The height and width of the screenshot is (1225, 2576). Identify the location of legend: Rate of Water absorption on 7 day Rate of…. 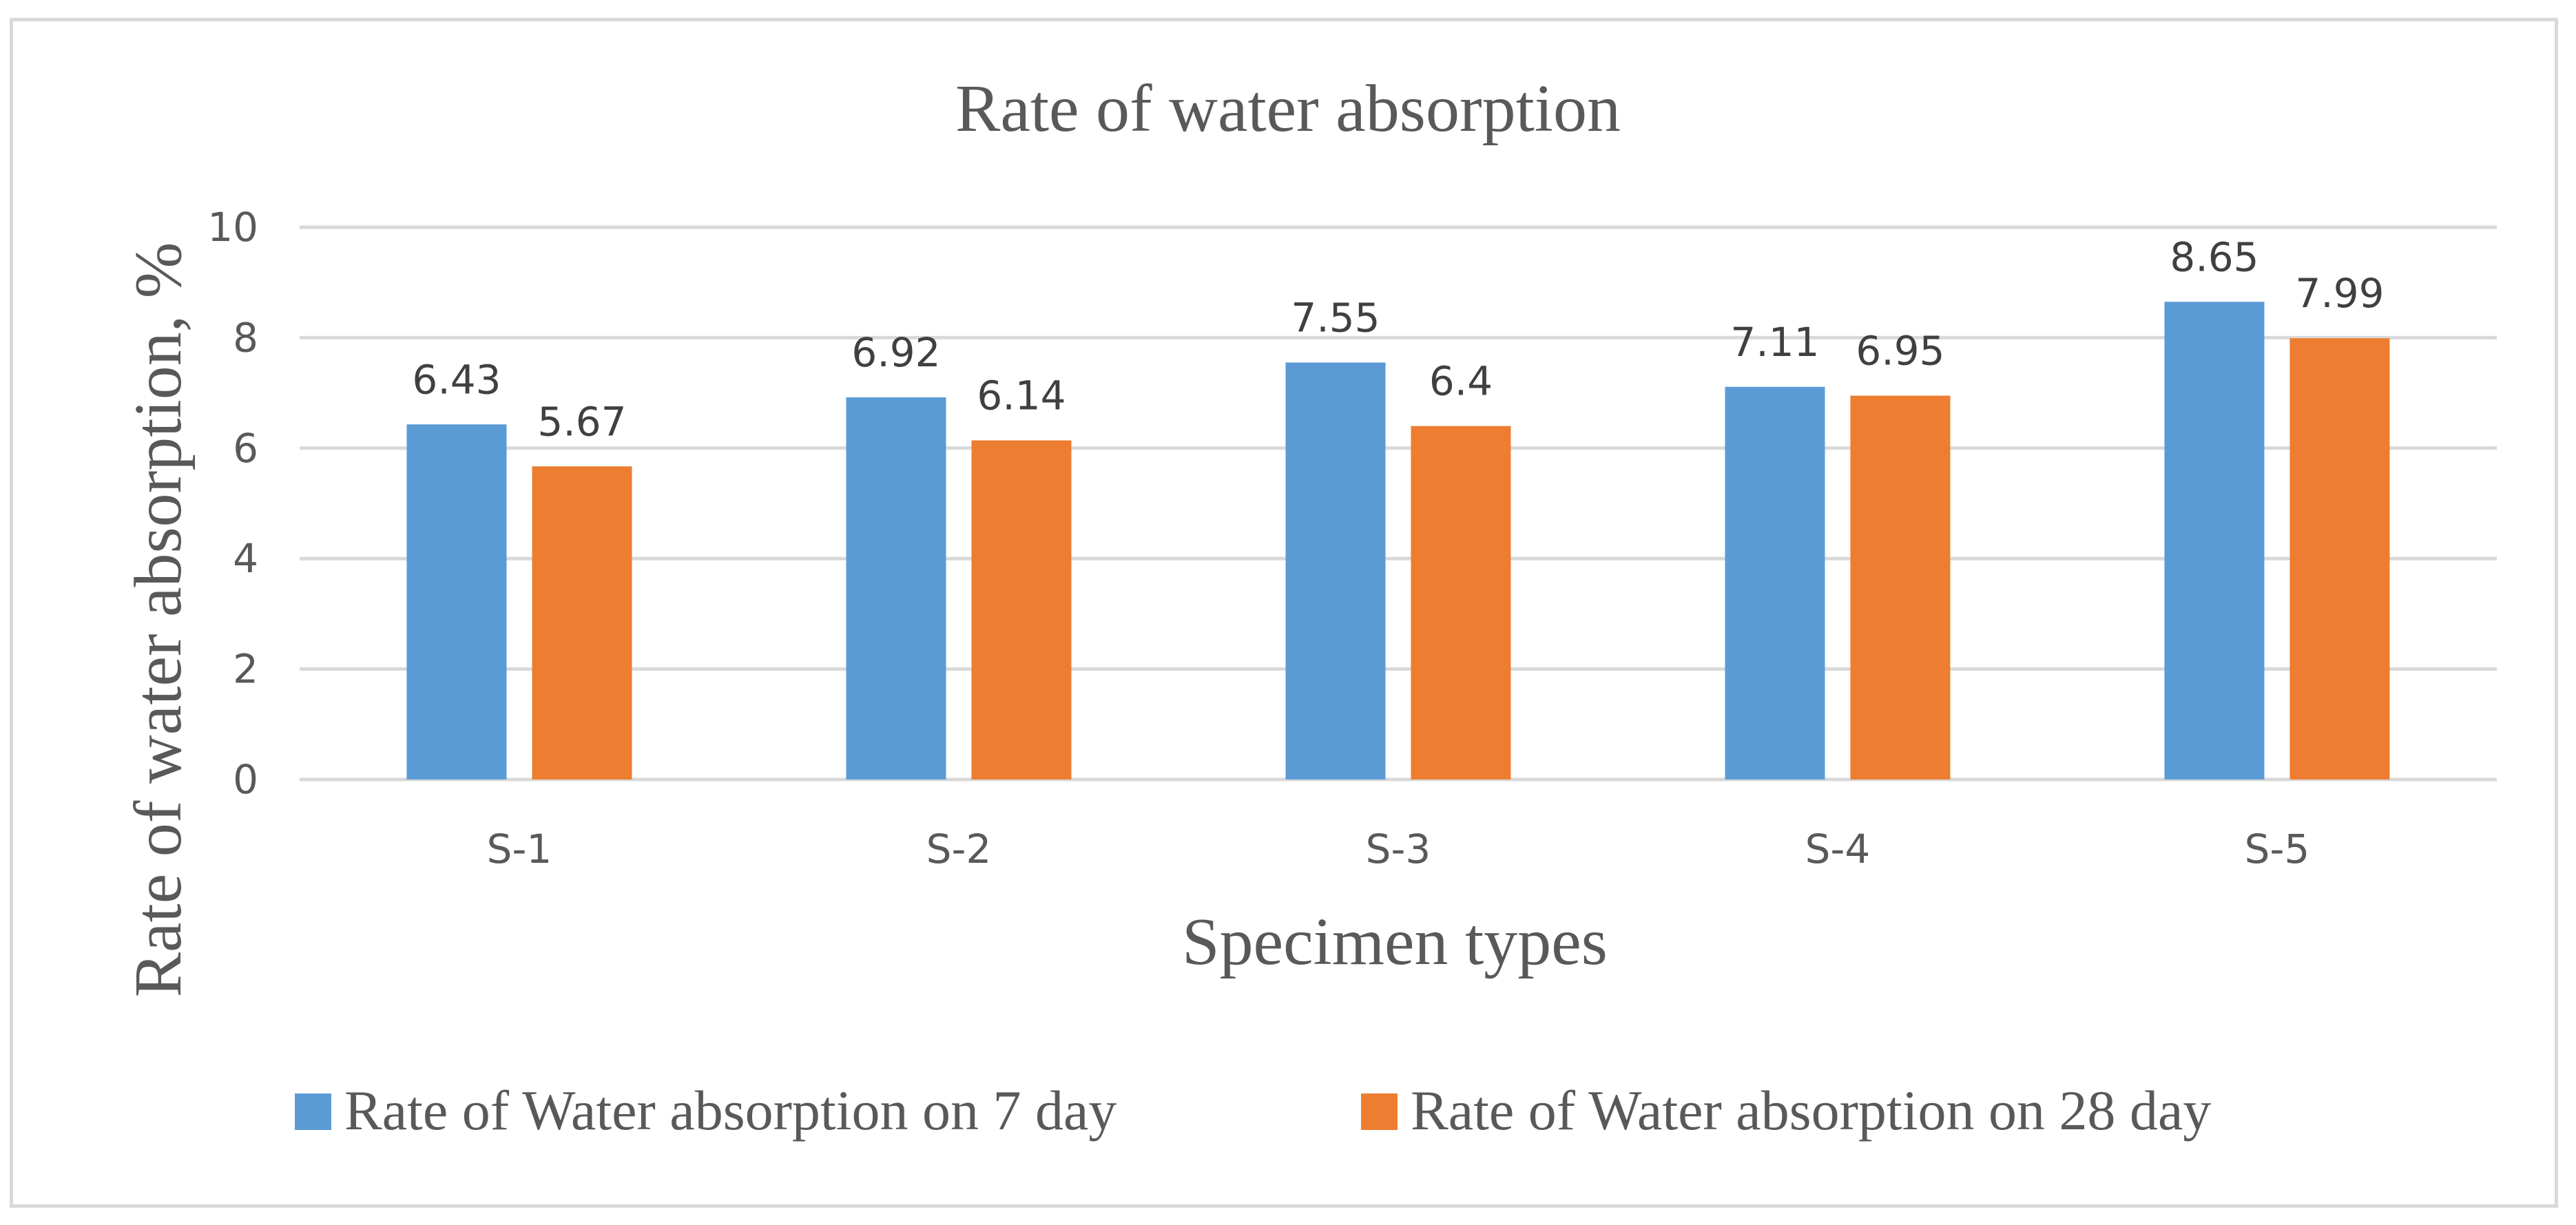
(1253, 1111).